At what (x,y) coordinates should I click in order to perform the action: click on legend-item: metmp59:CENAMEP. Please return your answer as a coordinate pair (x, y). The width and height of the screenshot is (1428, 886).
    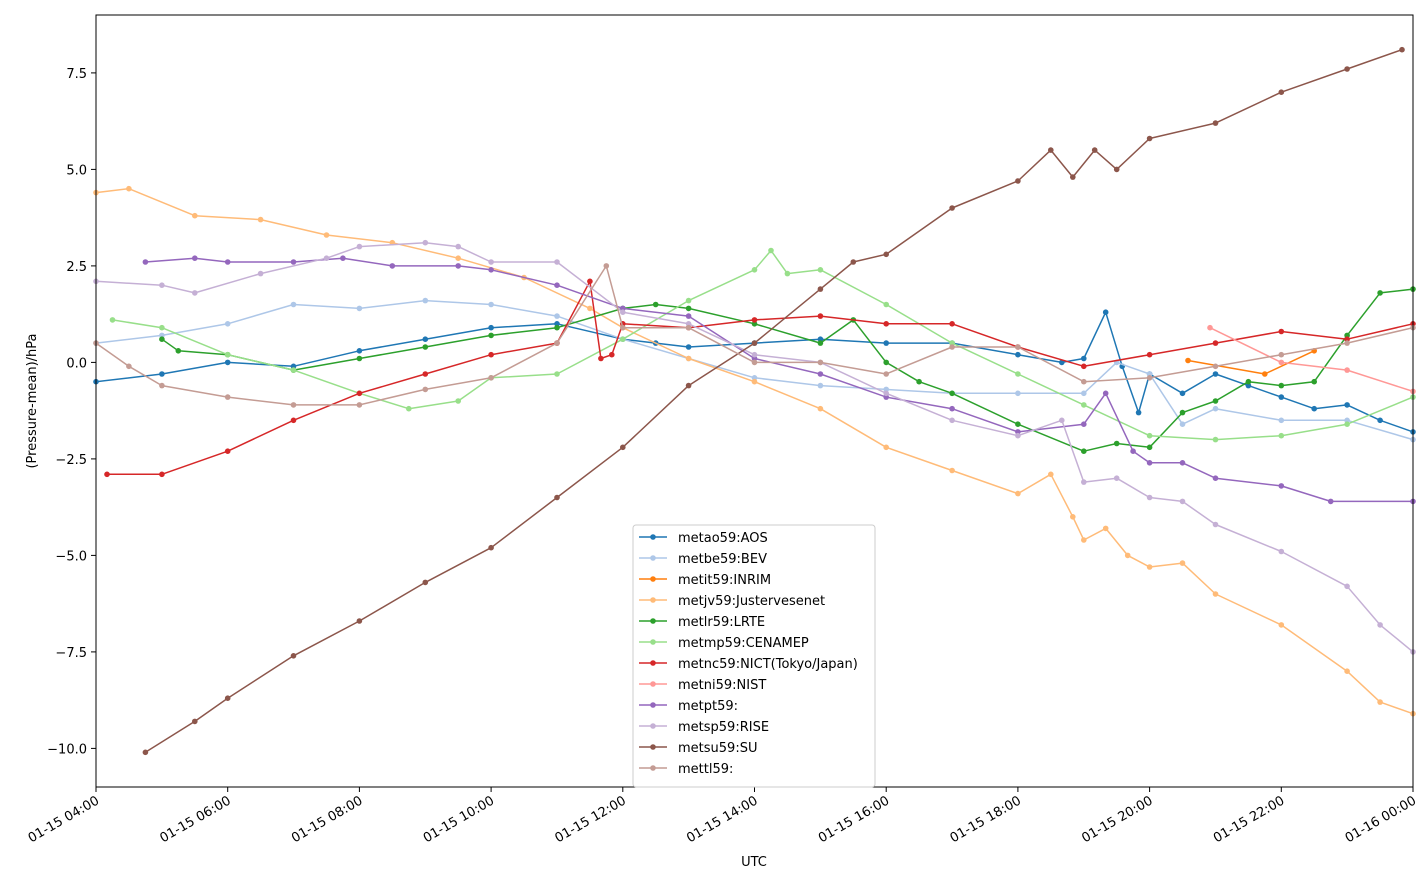
    Looking at the image, I should click on (724, 643).